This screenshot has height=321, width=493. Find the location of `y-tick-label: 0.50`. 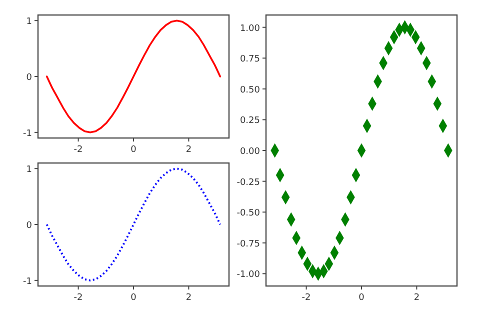

y-tick-label: 0.50 is located at coordinates (250, 90).